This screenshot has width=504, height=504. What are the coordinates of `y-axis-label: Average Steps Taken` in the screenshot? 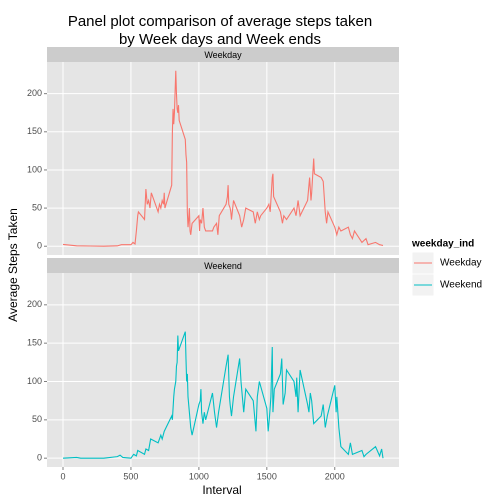 It's located at (13, 265).